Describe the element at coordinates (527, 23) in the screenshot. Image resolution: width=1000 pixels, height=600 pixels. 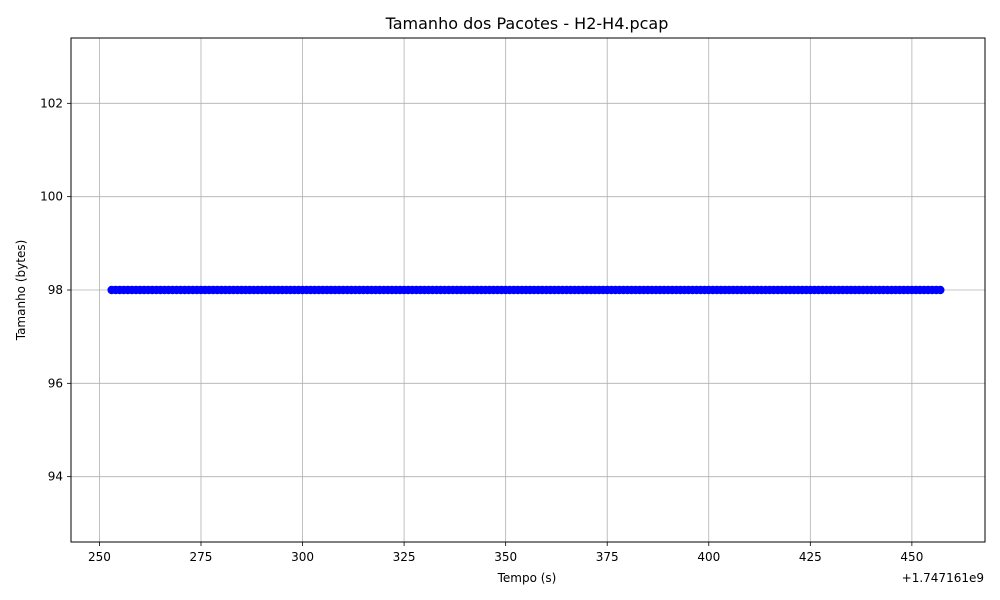
I see `chart-title: Tamanho dos Pacotes - H2-H4.pcap` at that location.